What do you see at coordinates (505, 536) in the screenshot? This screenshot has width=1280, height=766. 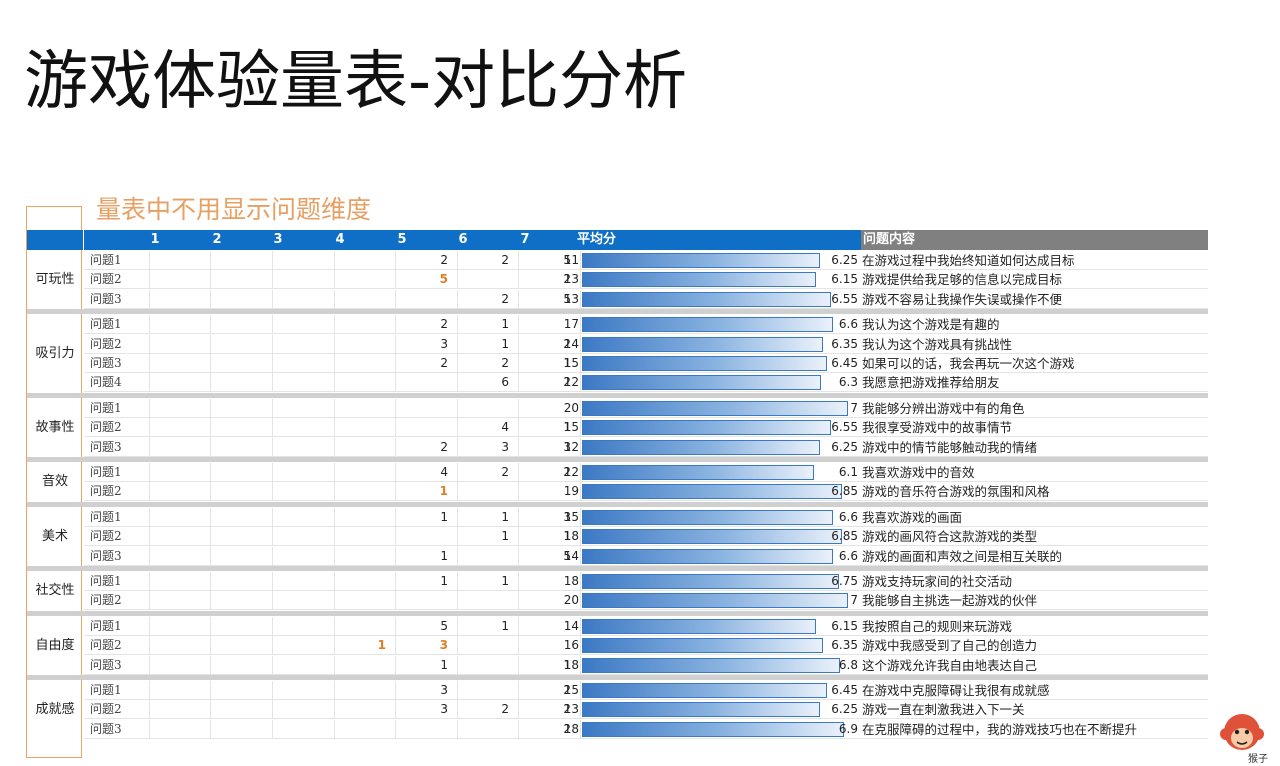 I see `scale-count-6: 1` at bounding box center [505, 536].